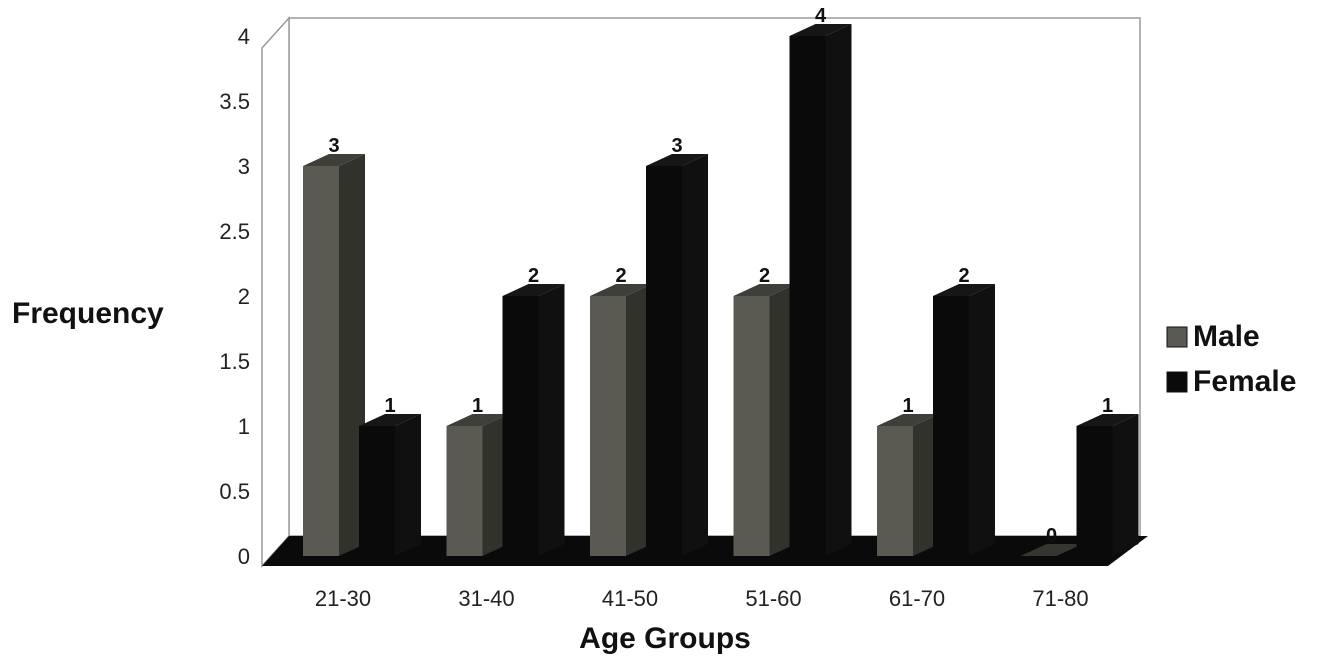  What do you see at coordinates (1060, 598) in the screenshot?
I see `x-tick-label: 71-80` at bounding box center [1060, 598].